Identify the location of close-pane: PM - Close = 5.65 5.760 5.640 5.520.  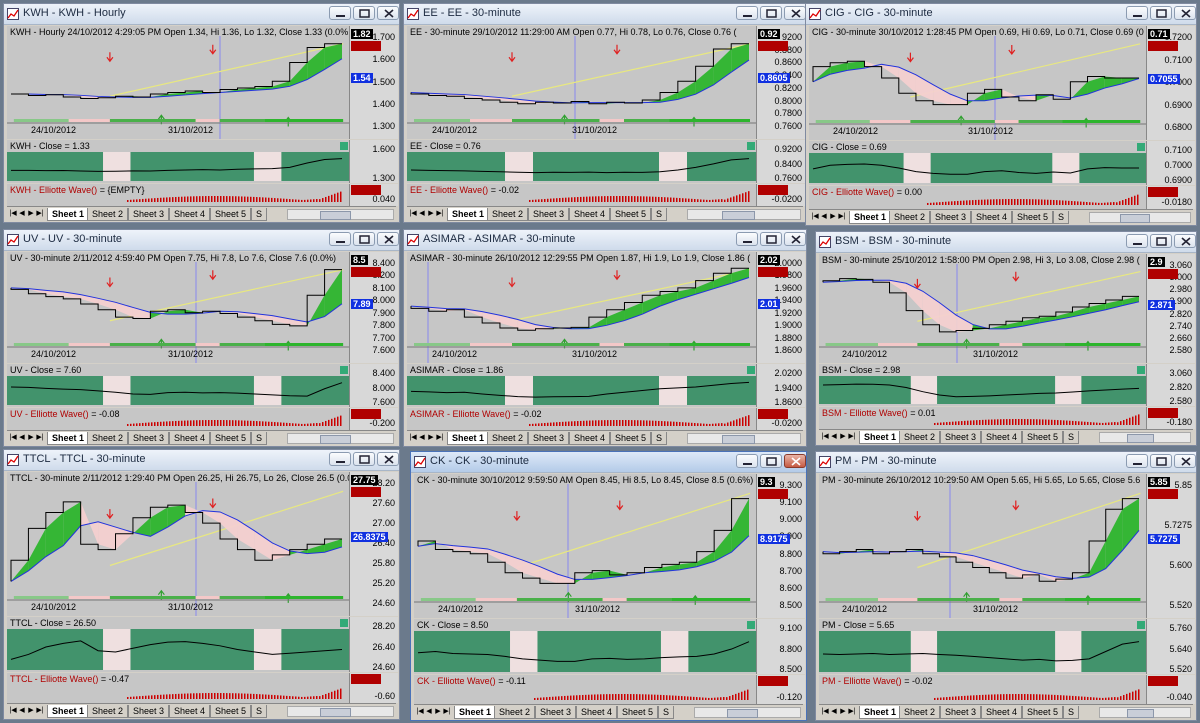
(1007, 646).